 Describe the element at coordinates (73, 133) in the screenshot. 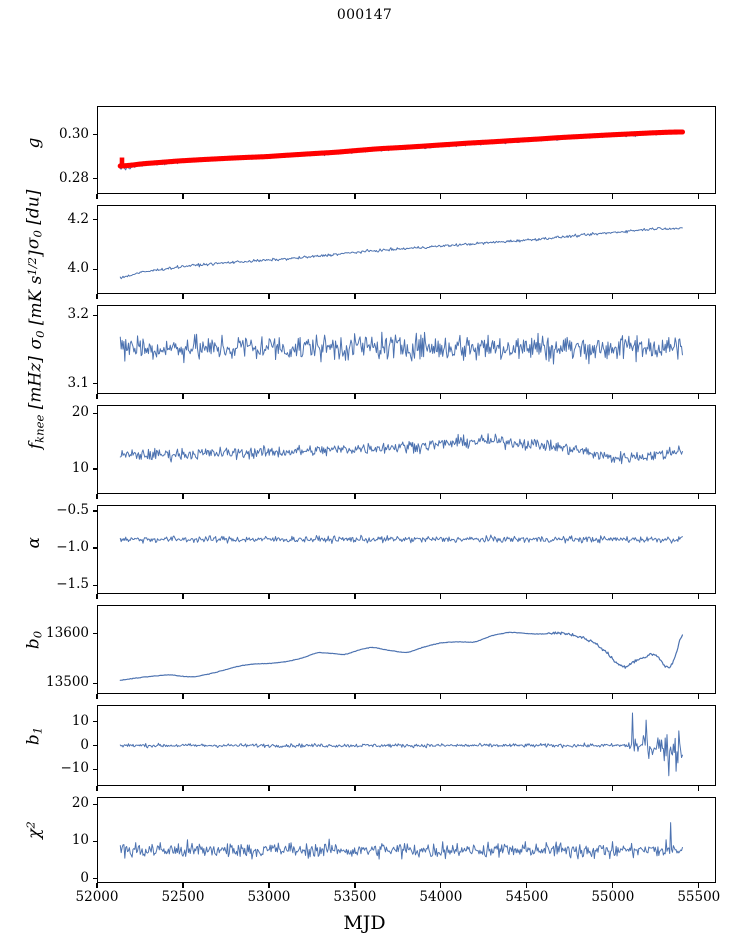

I see `y-tick-label-gain-1: 0.30` at that location.